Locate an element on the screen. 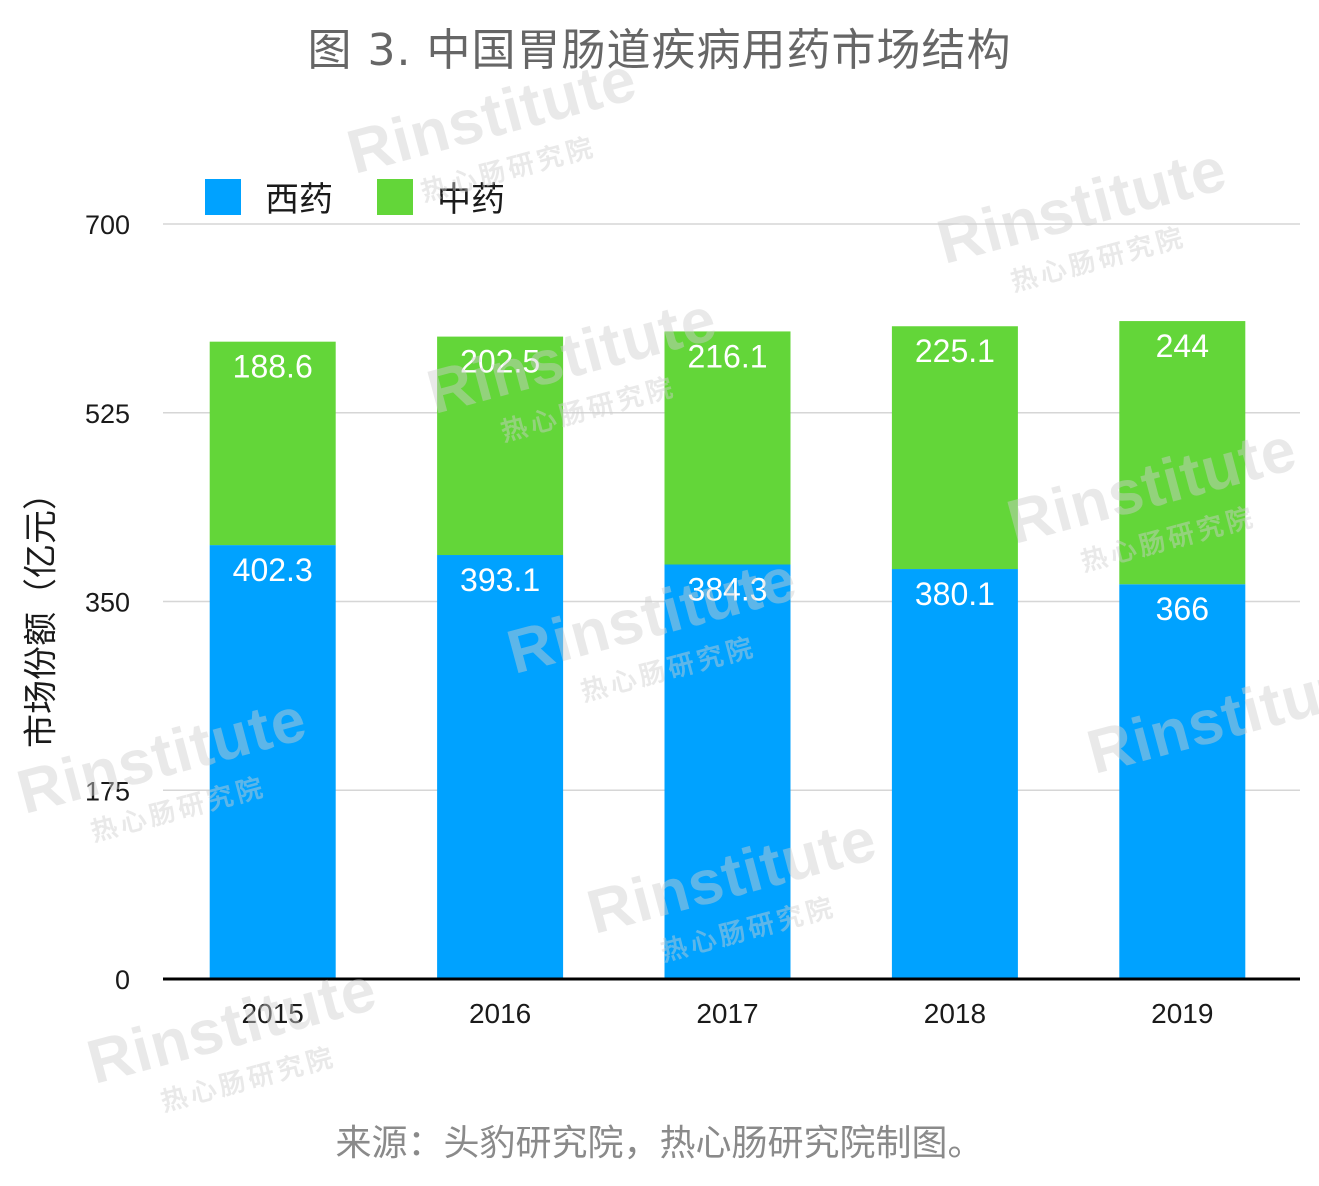 Image resolution: width=1319 pixels, height=1186 pixels. legend-label-chinese-medicine: 中药 is located at coordinates (471, 200).